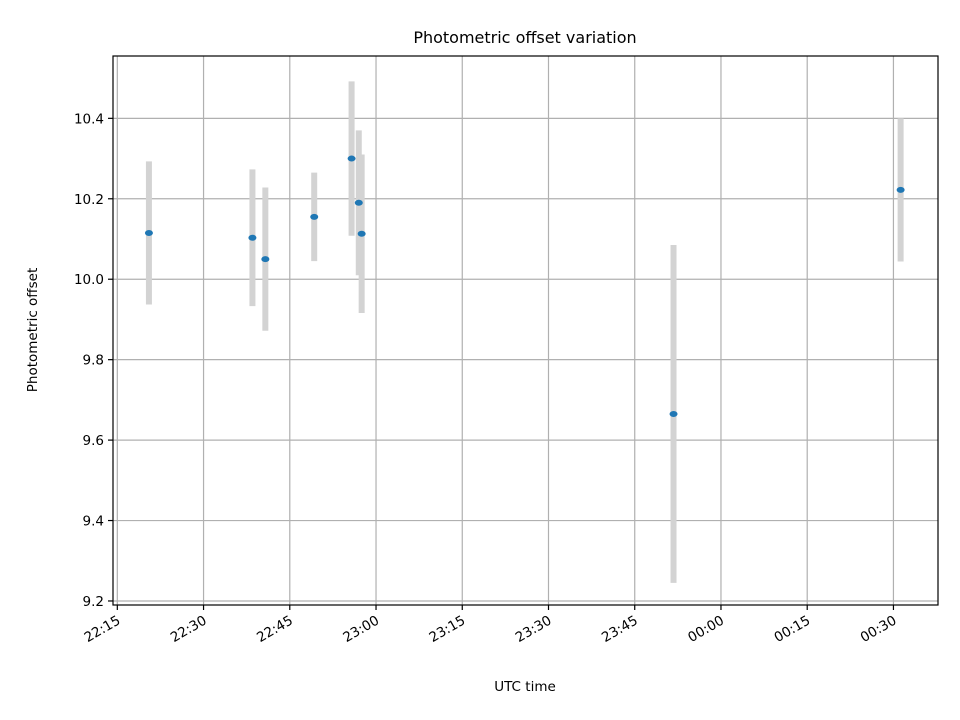 This screenshot has height=720, width=960. I want to click on y-tick-label: 10.4, so click(89, 119).